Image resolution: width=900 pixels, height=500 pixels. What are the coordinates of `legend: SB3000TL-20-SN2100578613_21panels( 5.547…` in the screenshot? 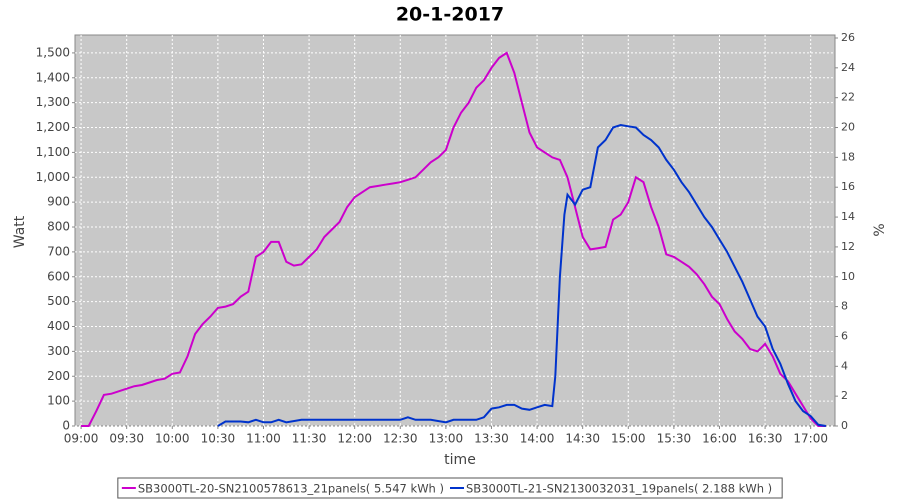 It's located at (450, 488).